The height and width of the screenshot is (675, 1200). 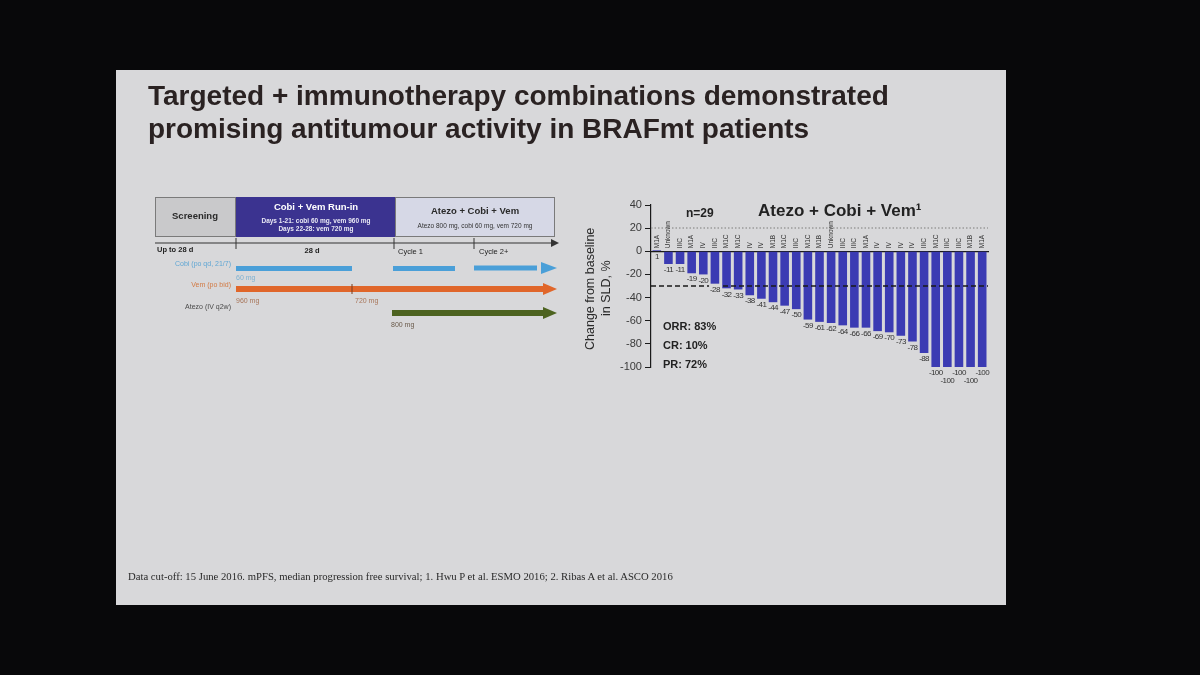 What do you see at coordinates (635, 204) in the screenshot?
I see `y-tick-label: 40` at bounding box center [635, 204].